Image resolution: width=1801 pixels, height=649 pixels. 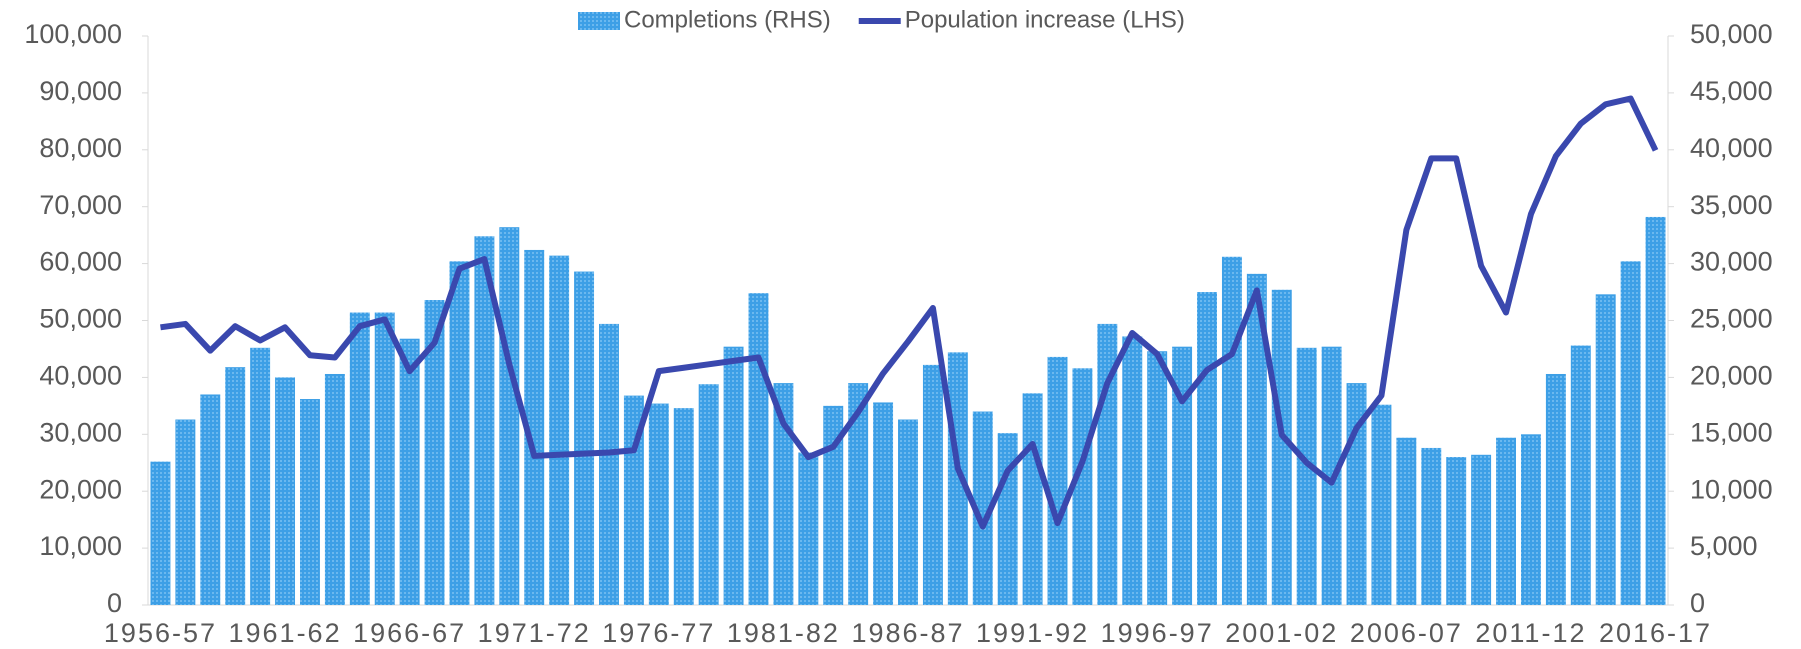 What do you see at coordinates (80, 91) in the screenshot?
I see `y-tick-label: 90,000` at bounding box center [80, 91].